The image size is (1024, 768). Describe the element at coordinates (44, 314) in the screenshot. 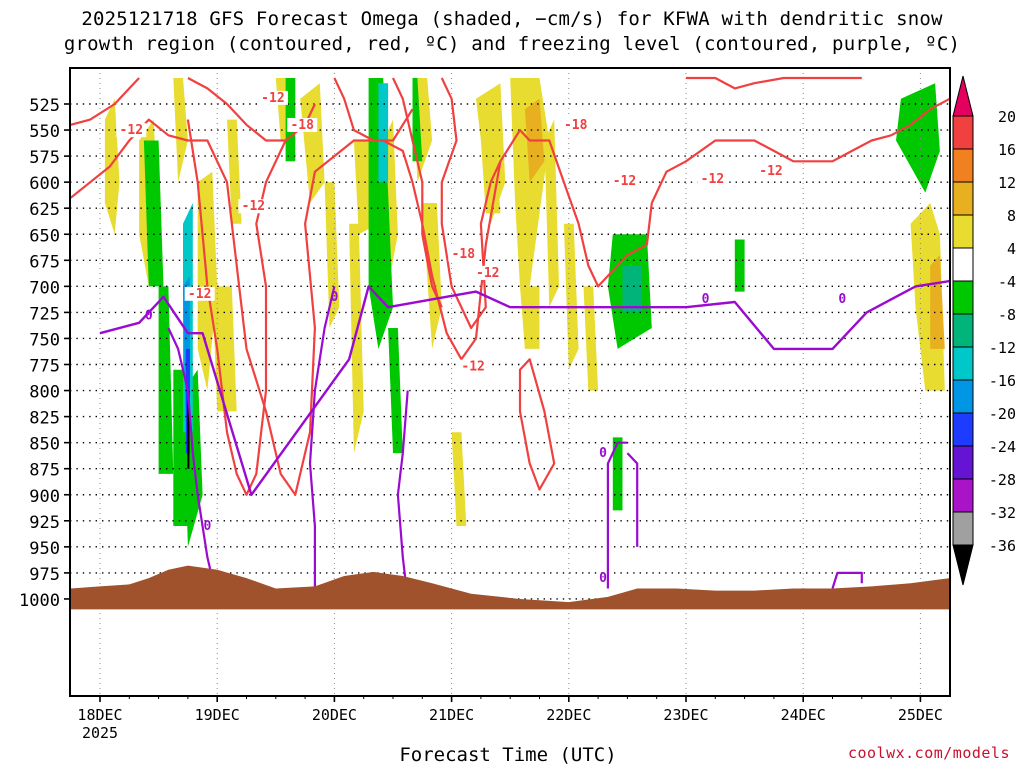

I see `y-tick-label: 725` at that location.